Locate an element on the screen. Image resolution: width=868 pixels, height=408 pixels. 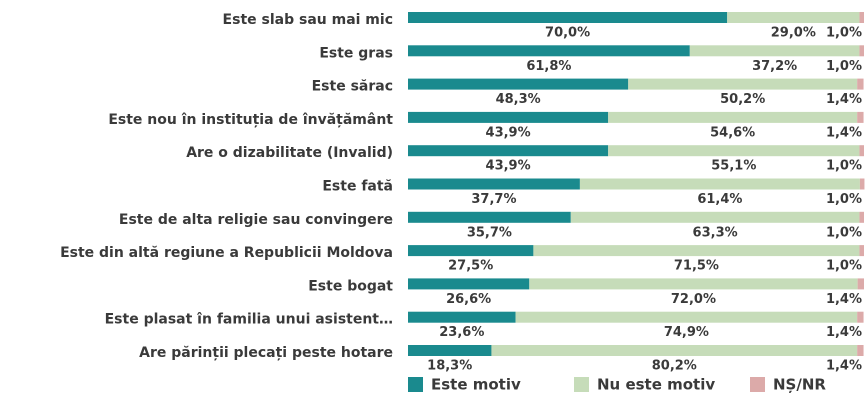
category-label: Este de alta religie sau convingere is located at coordinates (256, 220).